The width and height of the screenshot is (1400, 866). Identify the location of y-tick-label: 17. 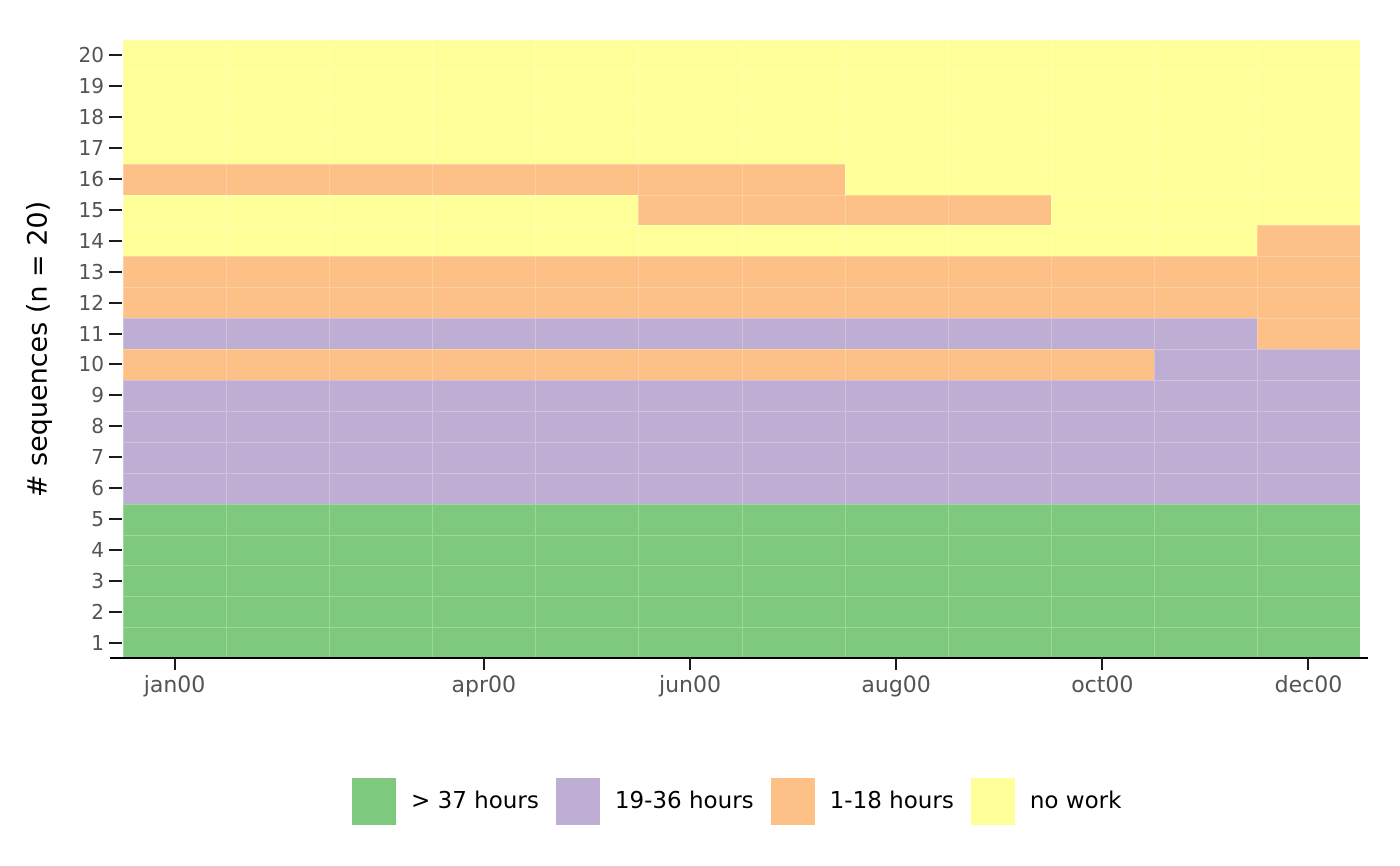
(91, 148).